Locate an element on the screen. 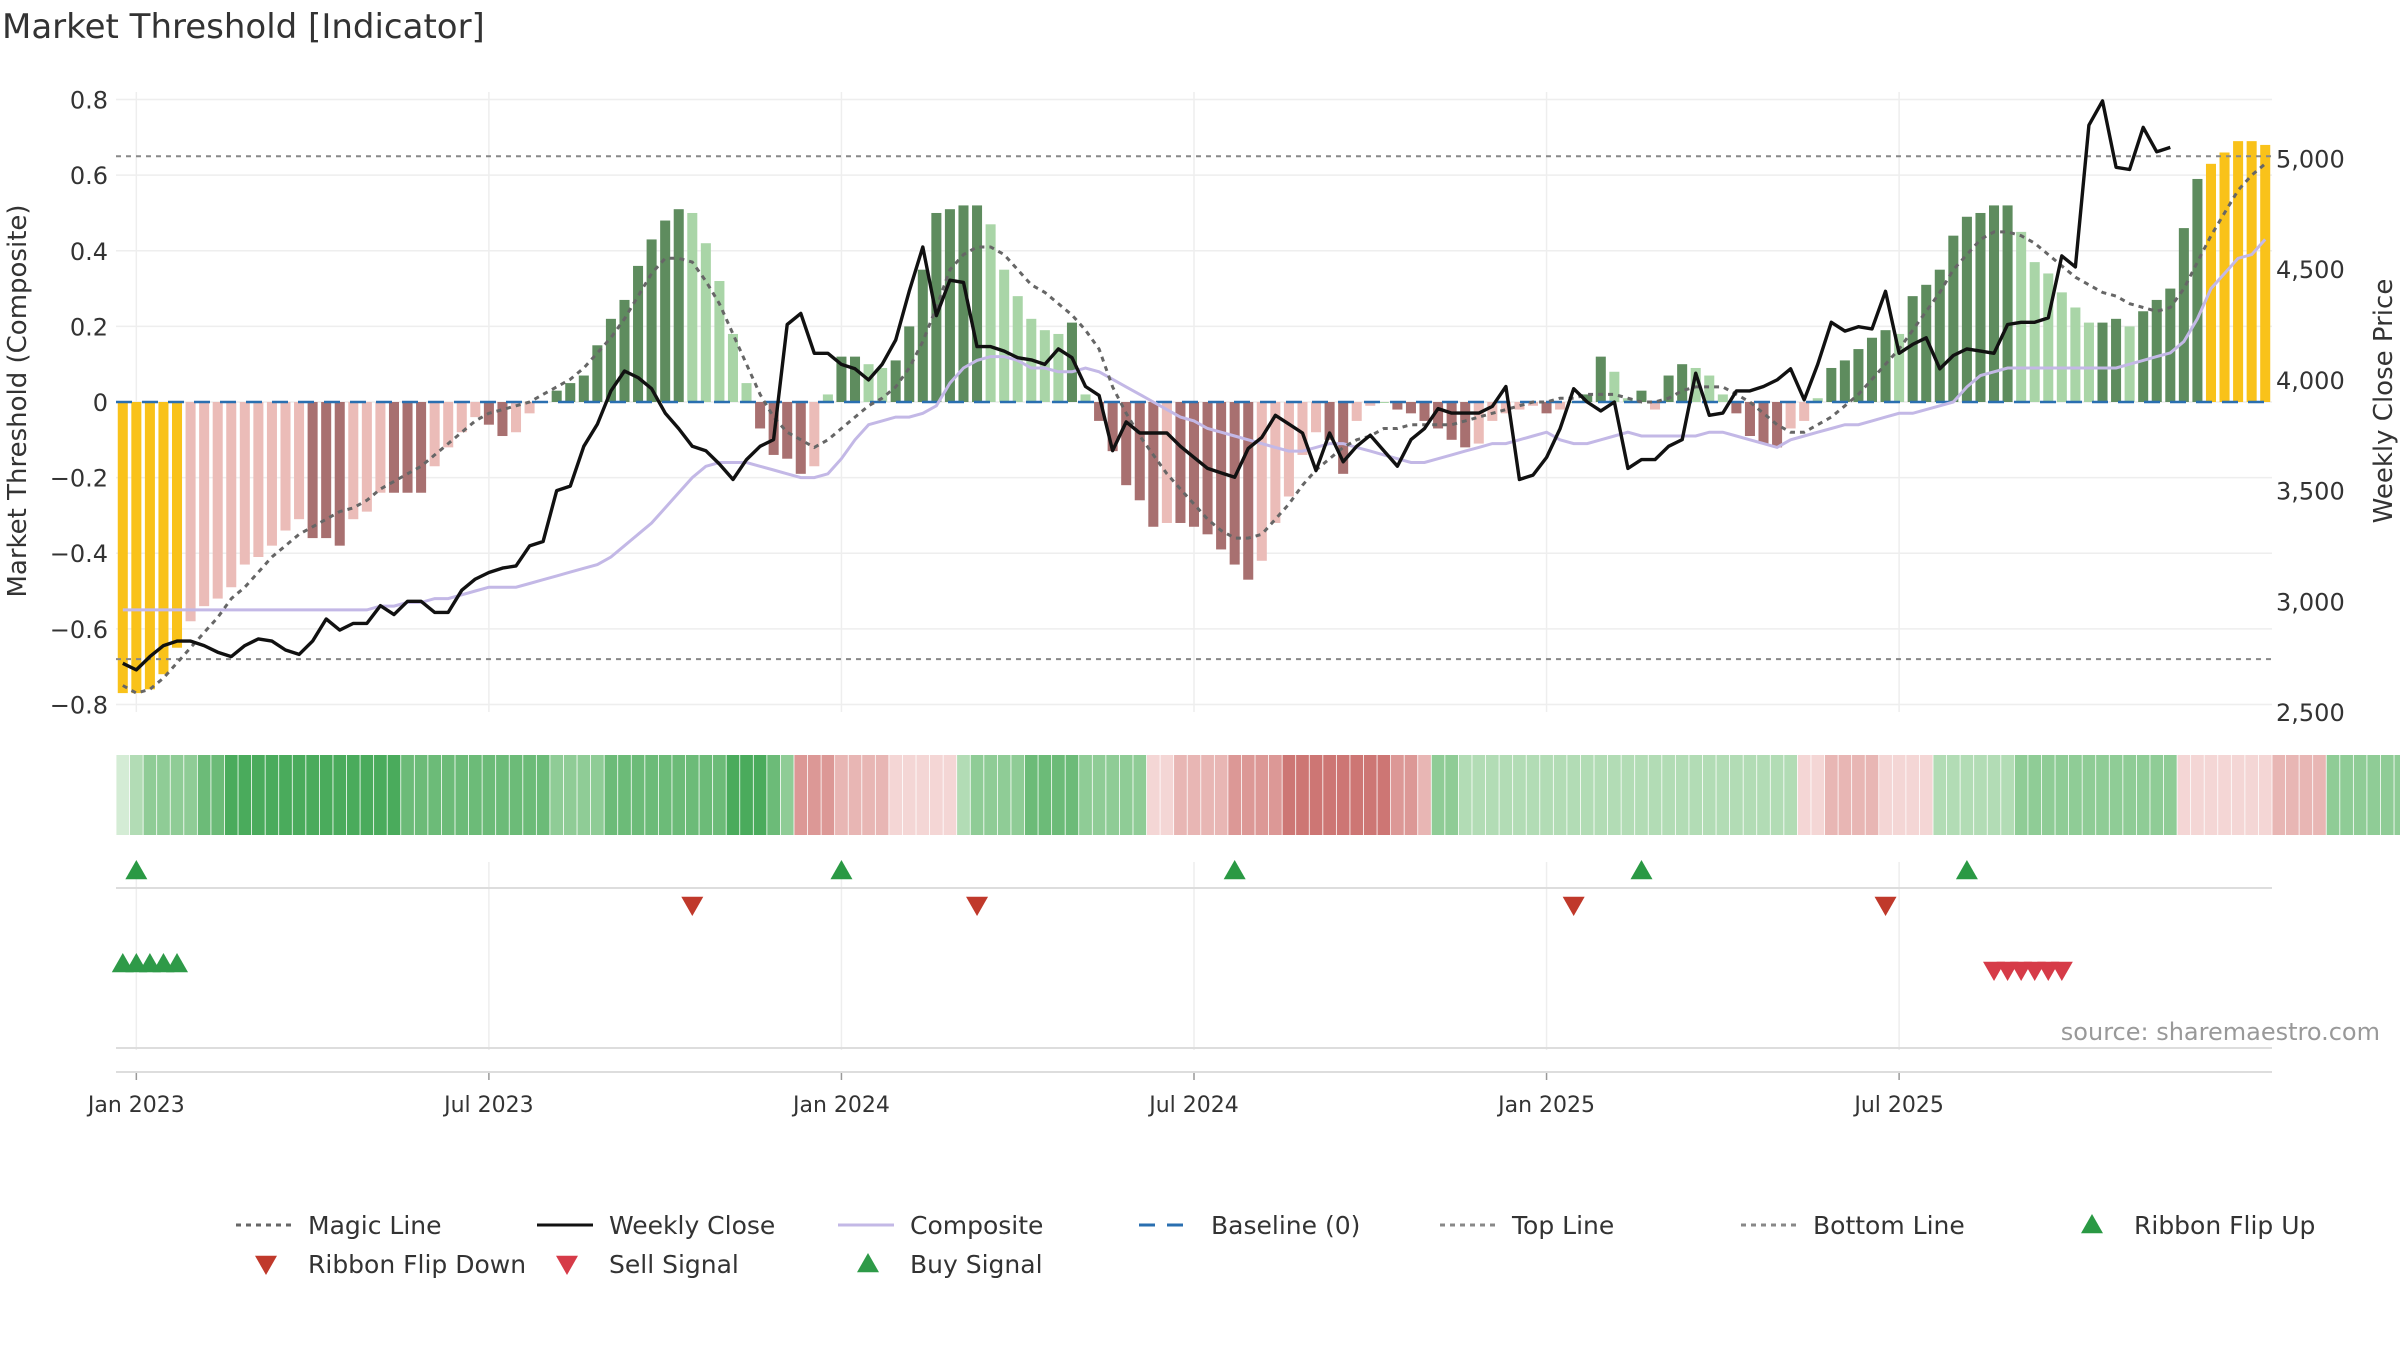 Image resolution: width=2400 pixels, height=1350 pixels. y-tick-label-right: 3,500 is located at coordinates (2310, 492).